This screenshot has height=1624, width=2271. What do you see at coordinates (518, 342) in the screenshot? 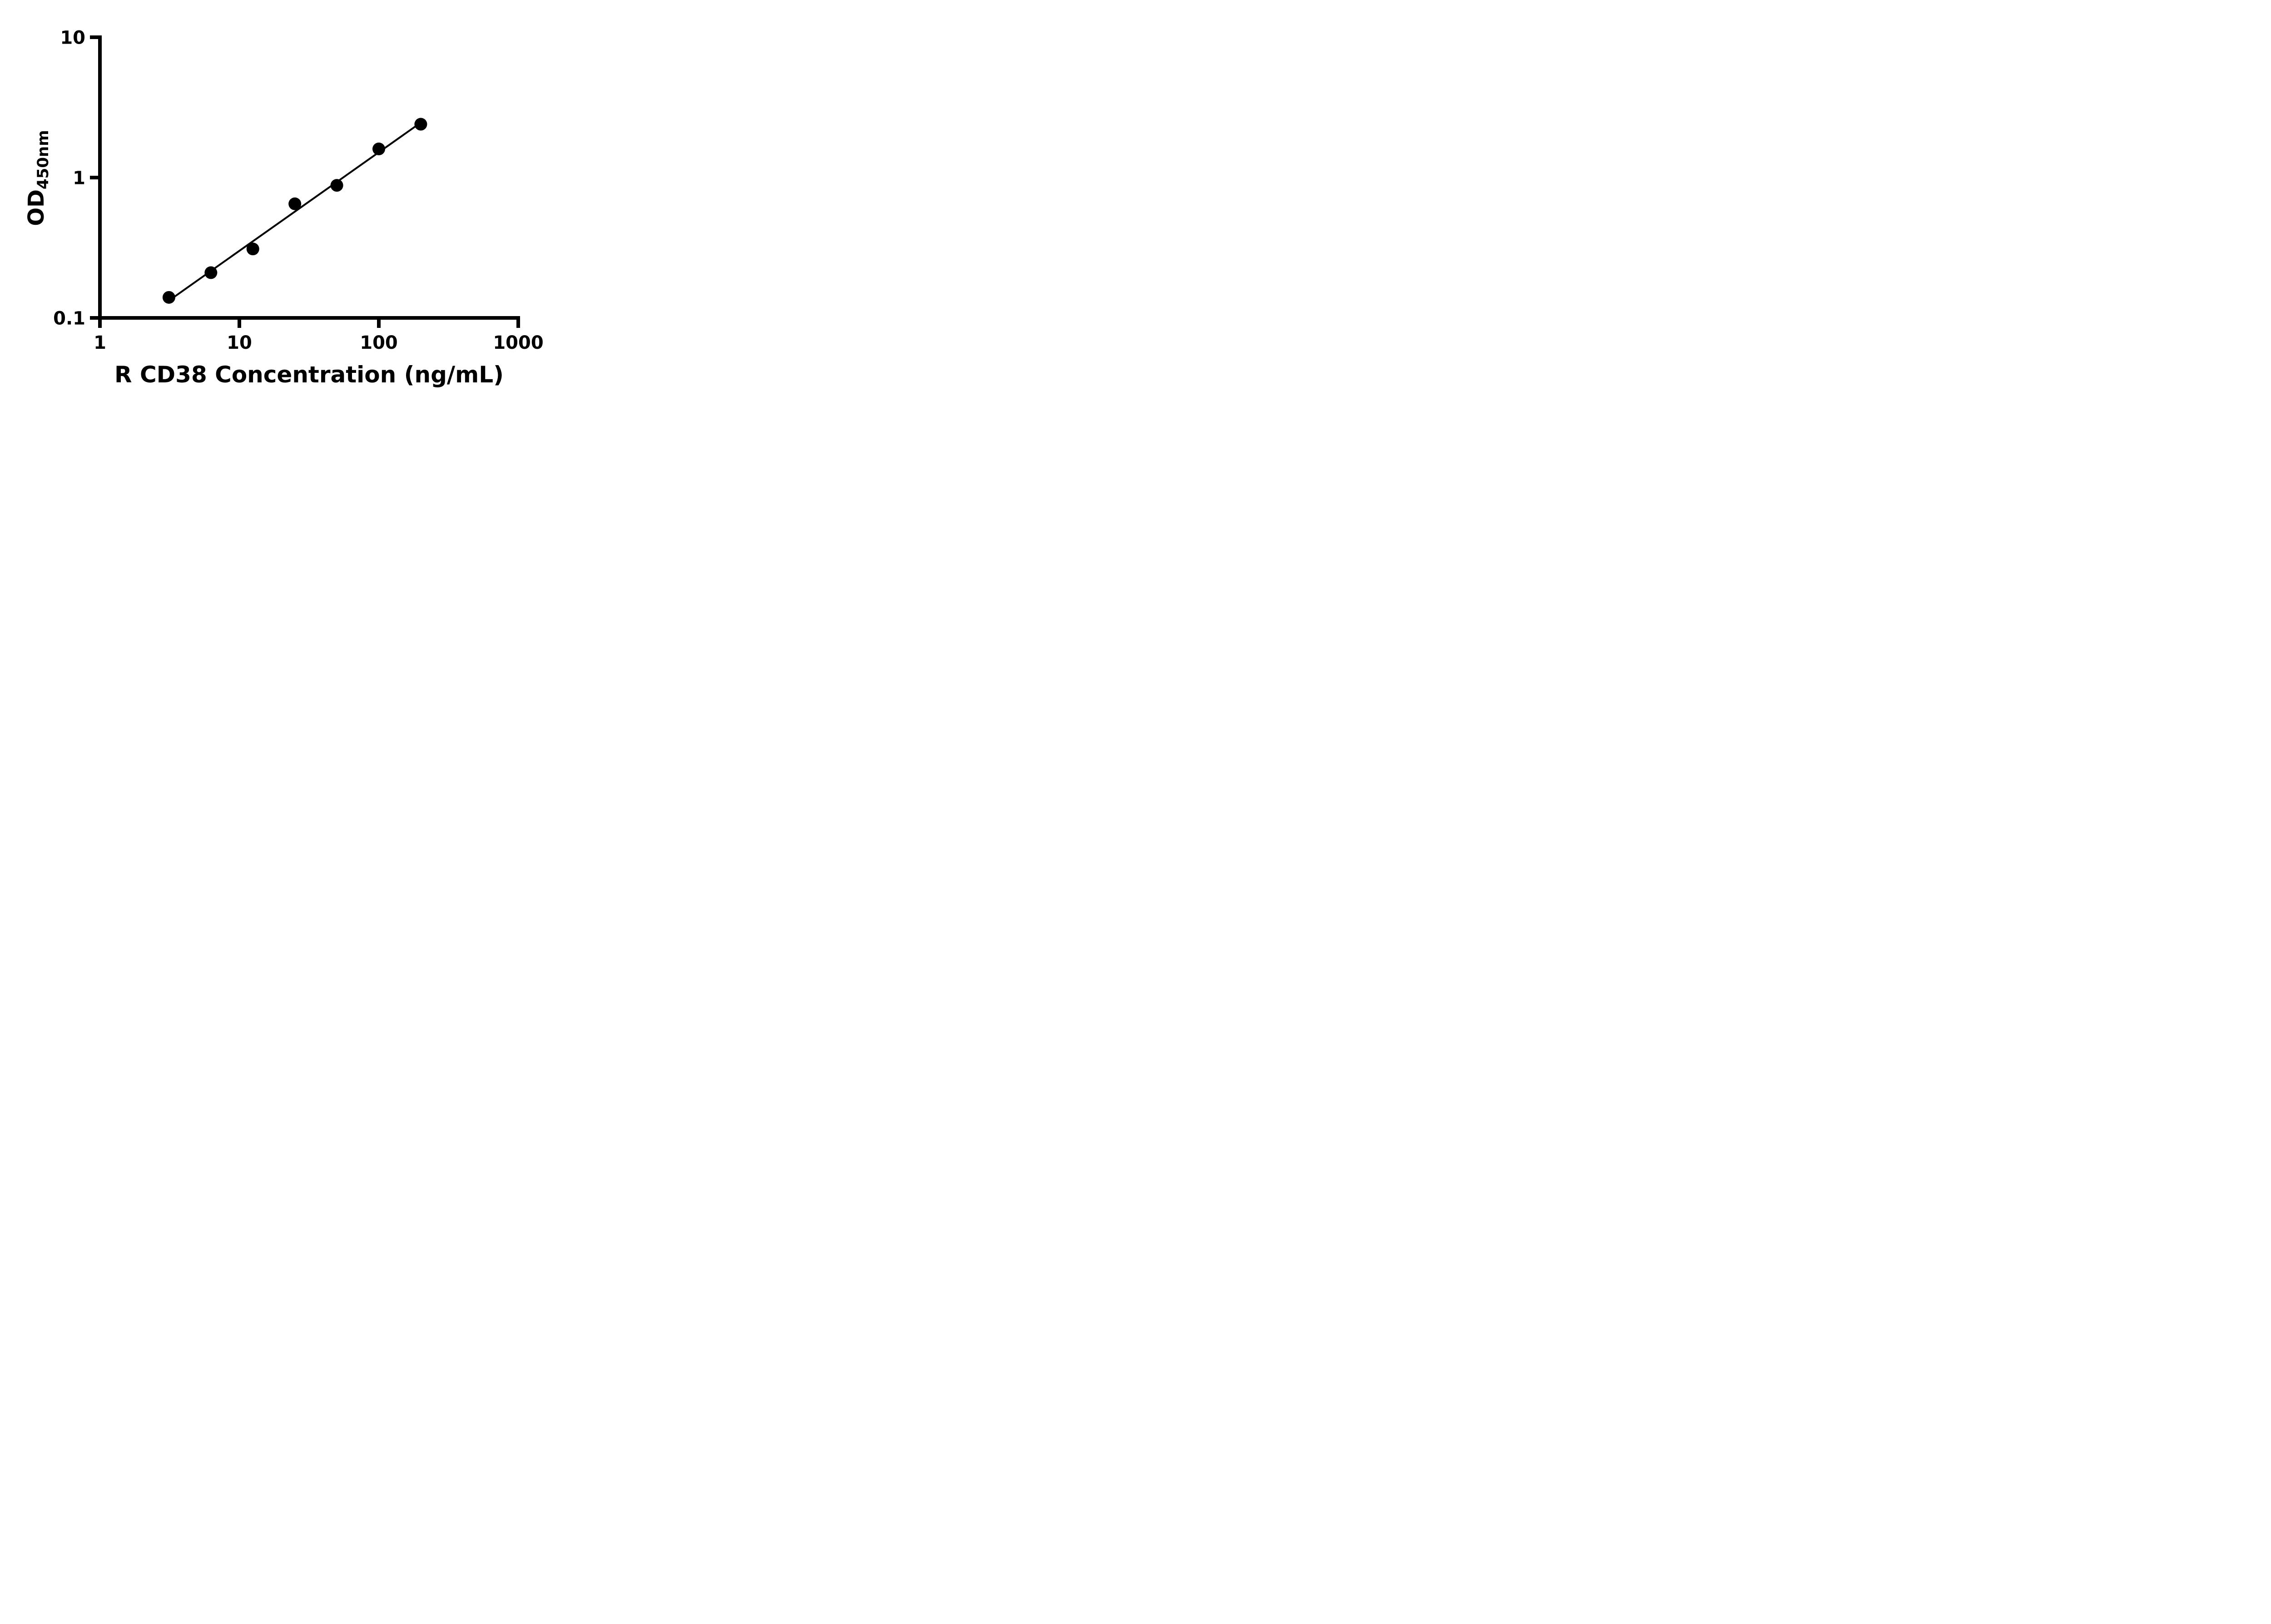
I see `x-tick-label: 1000` at bounding box center [518, 342].